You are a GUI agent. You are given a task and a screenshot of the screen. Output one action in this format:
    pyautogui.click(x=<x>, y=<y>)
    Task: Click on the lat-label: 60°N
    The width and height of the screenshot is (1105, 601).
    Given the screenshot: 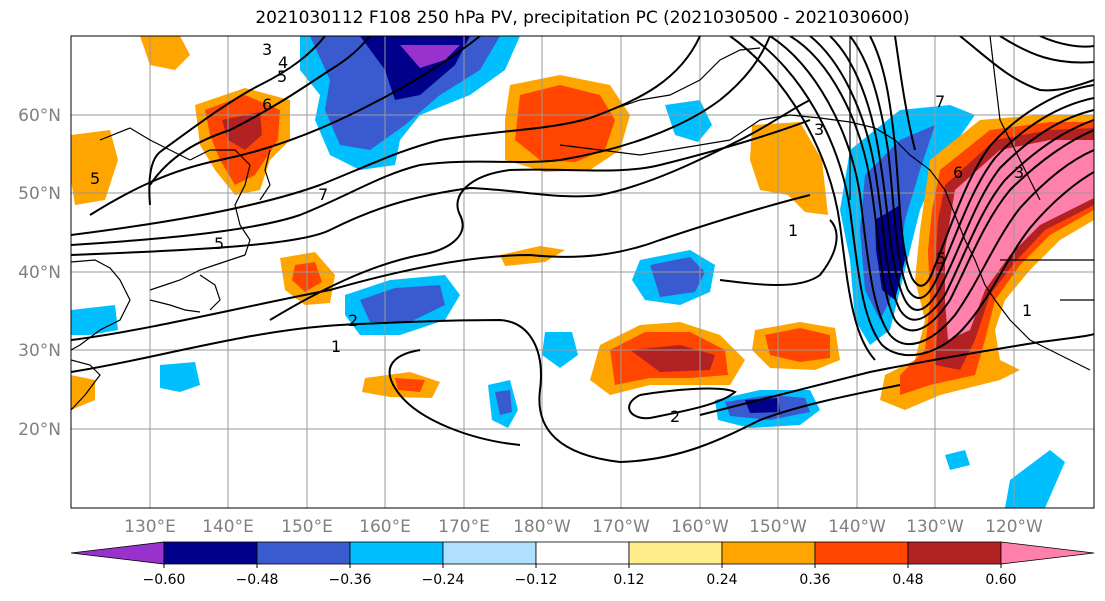 What is the action you would take?
    pyautogui.click(x=39, y=116)
    